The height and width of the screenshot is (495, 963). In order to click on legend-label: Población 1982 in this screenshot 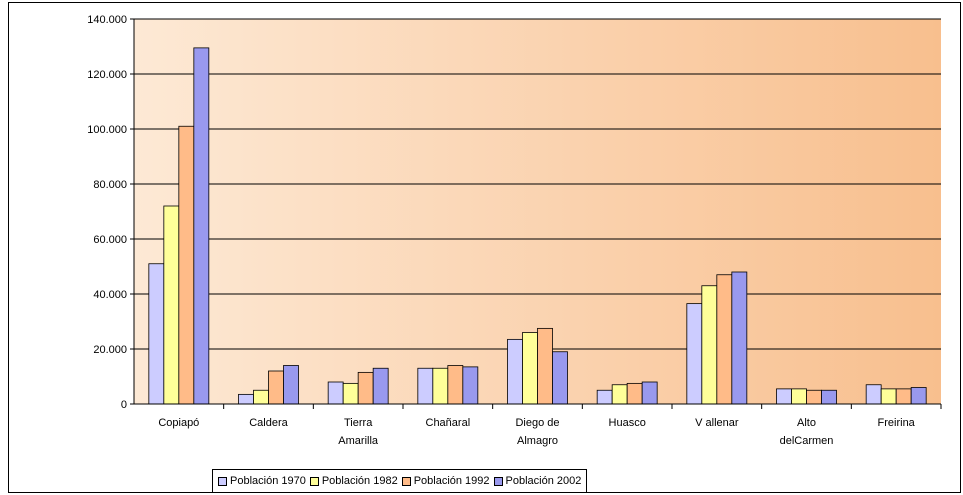, I will do `click(359, 481)`.